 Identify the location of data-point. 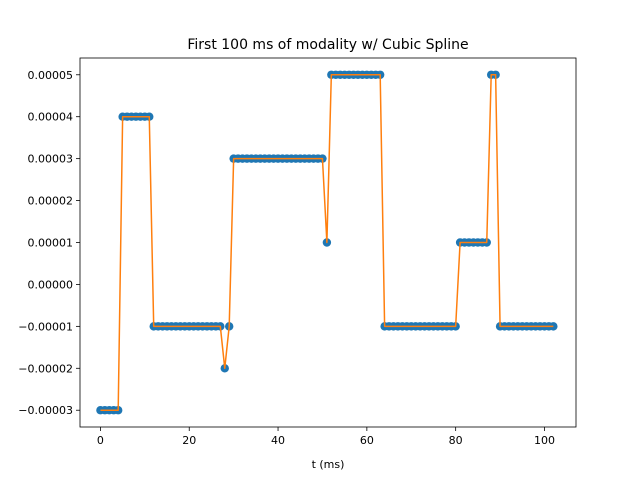
(553, 326).